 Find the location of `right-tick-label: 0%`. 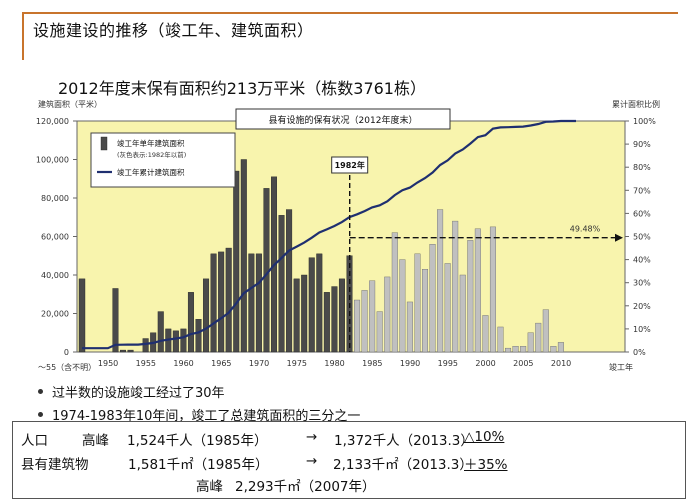

right-tick-label: 0% is located at coordinates (639, 352).